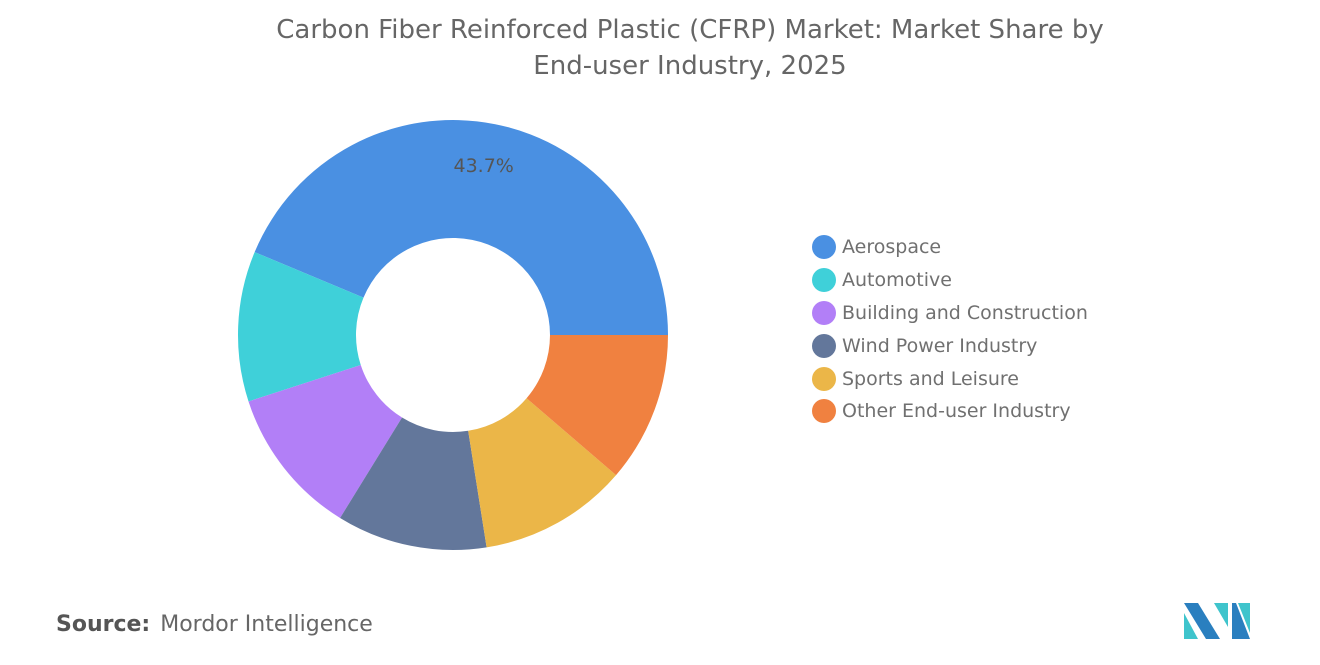 This screenshot has height=665, width=1320. I want to click on legend-item: Automotive, so click(950, 280).